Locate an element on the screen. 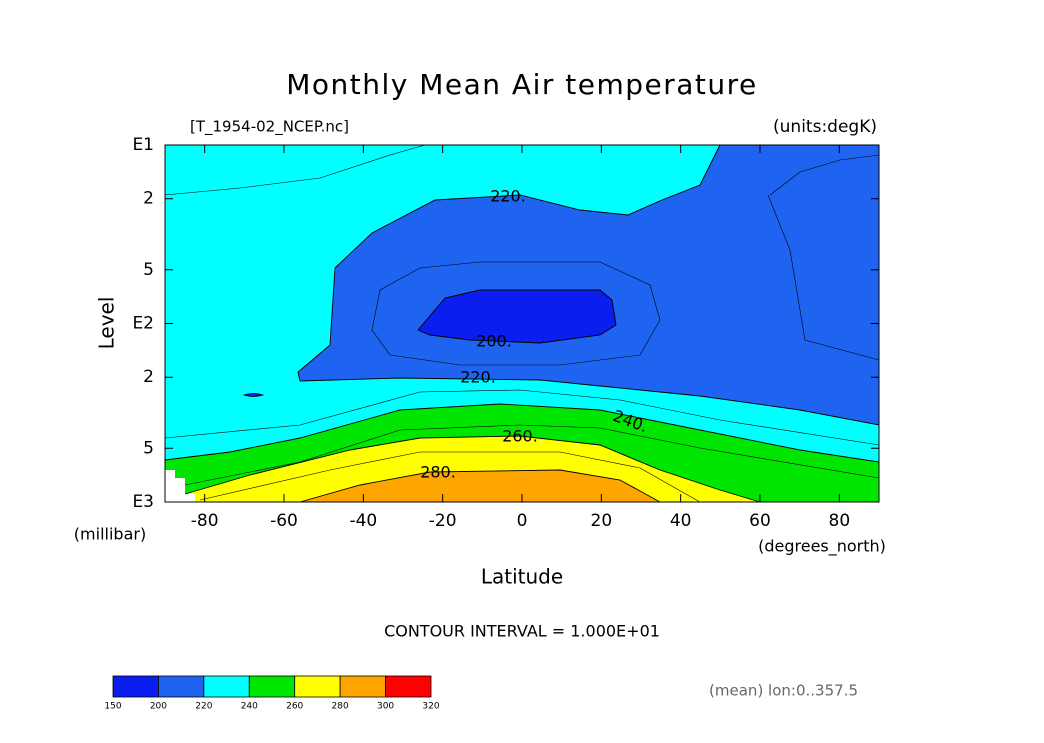  x-tick-label: -20 is located at coordinates (443, 521).